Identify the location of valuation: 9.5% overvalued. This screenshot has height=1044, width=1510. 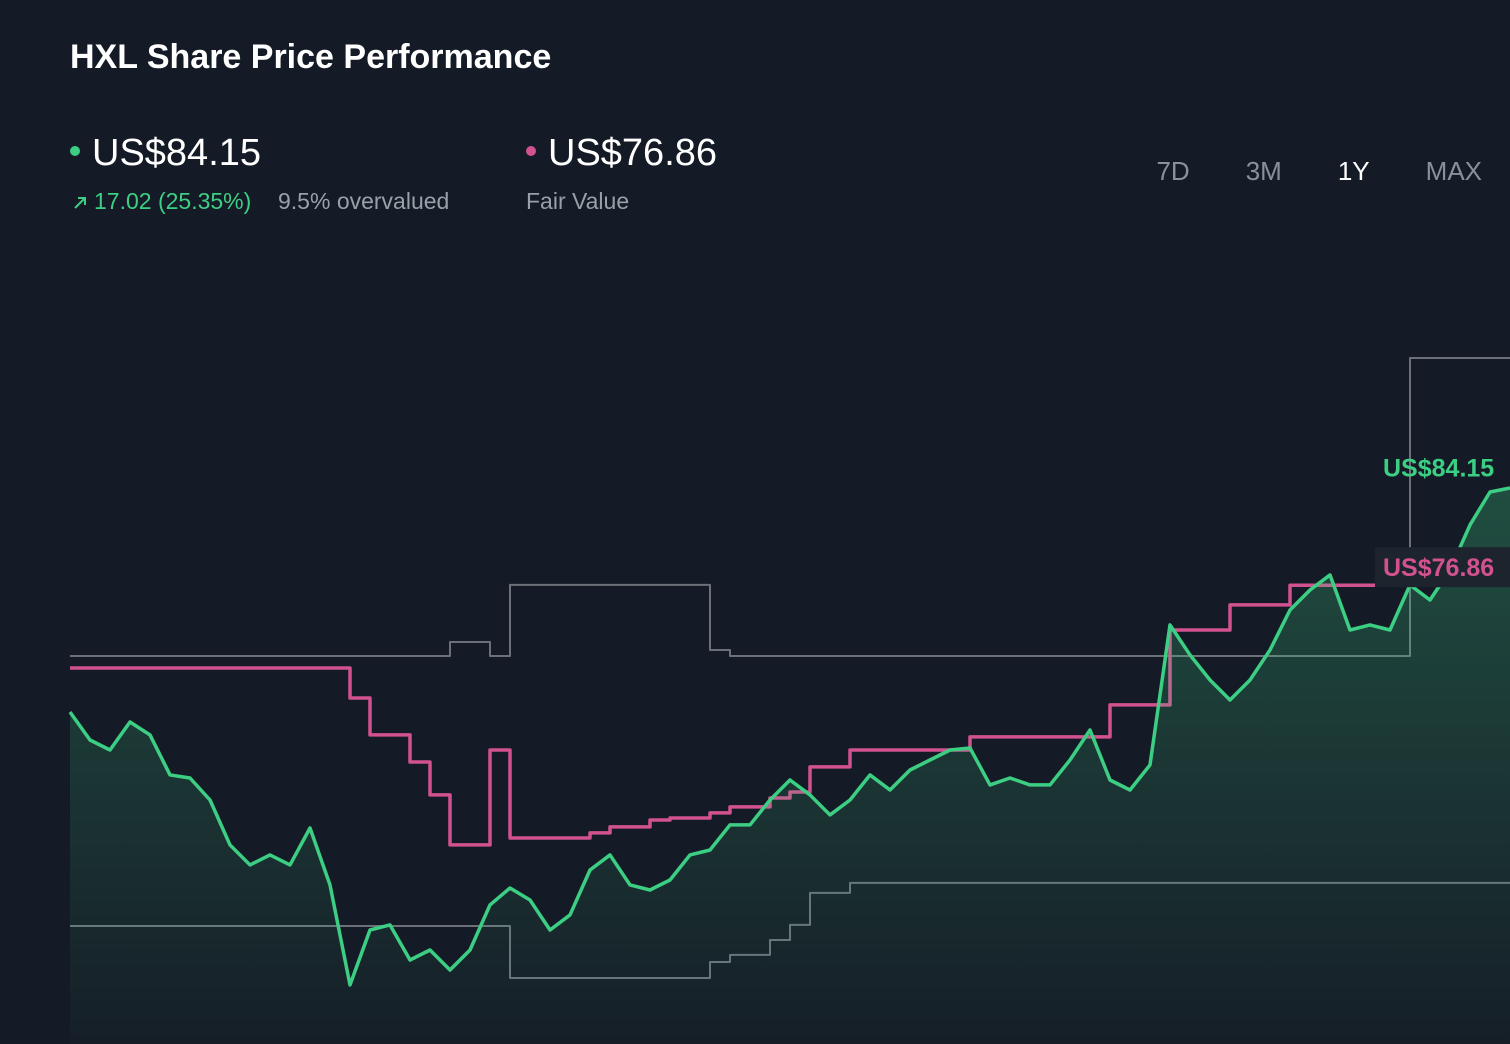
(364, 201).